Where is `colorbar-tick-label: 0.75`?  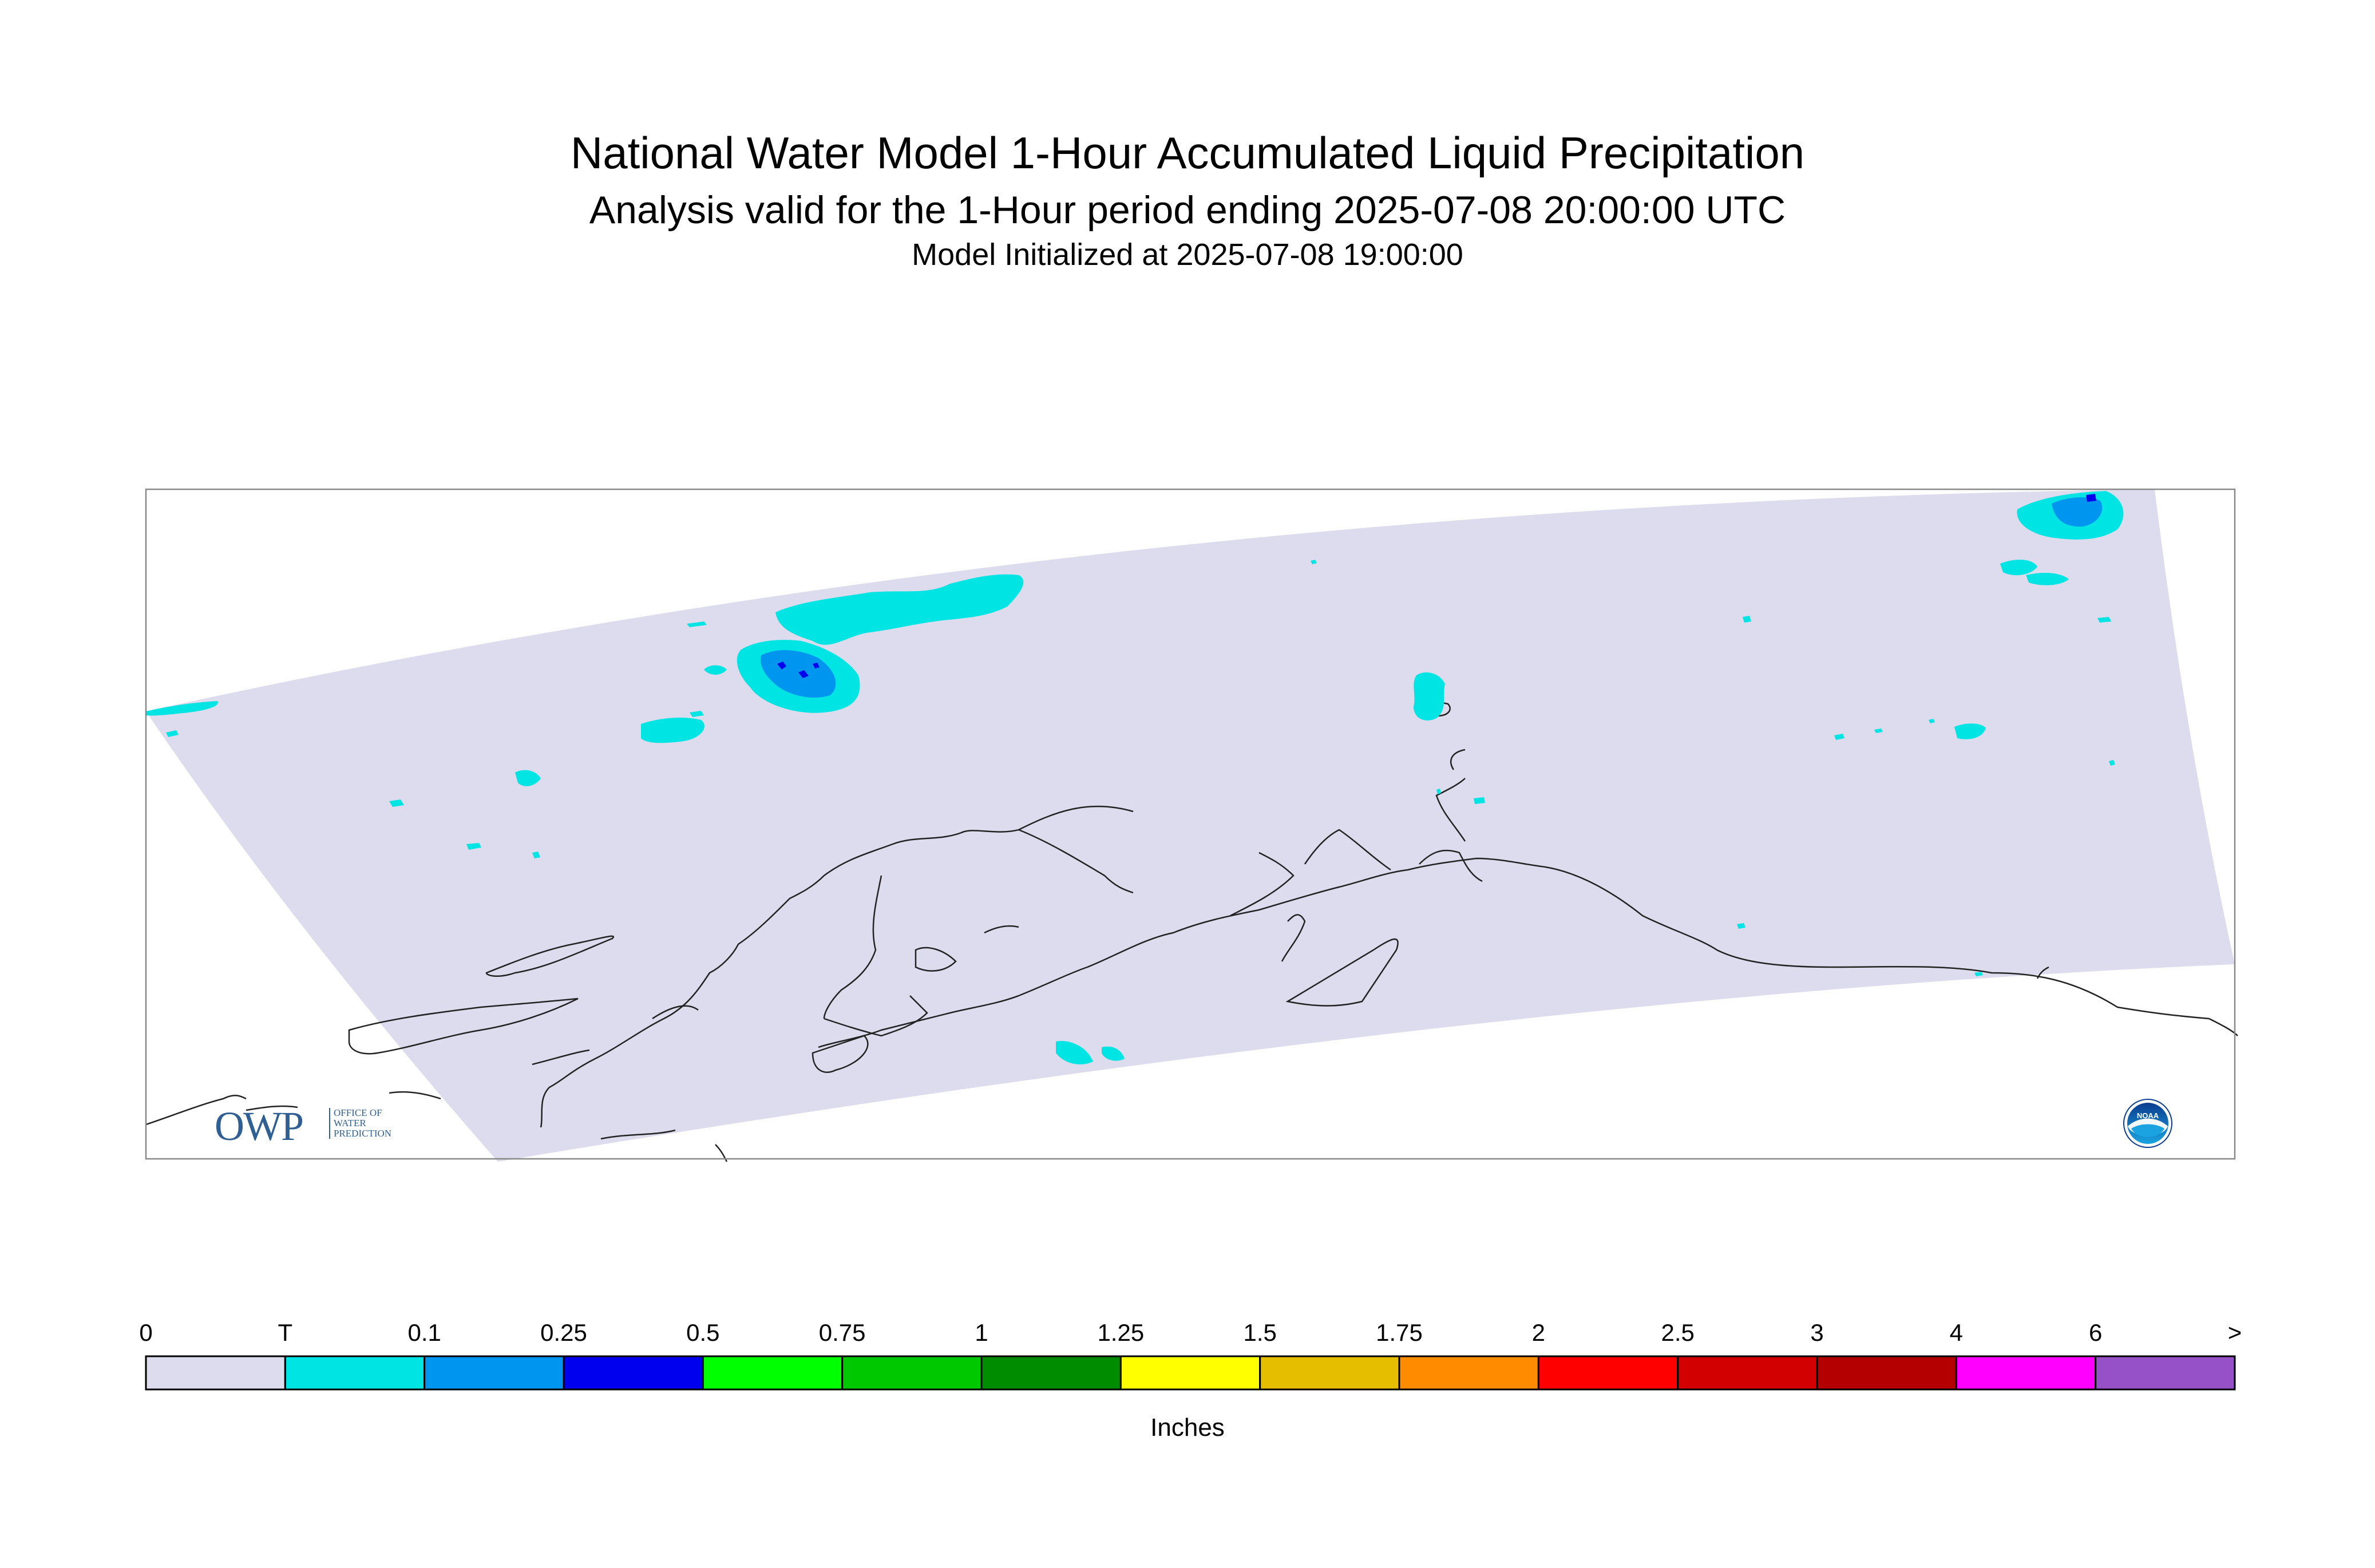 colorbar-tick-label: 0.75 is located at coordinates (842, 1332).